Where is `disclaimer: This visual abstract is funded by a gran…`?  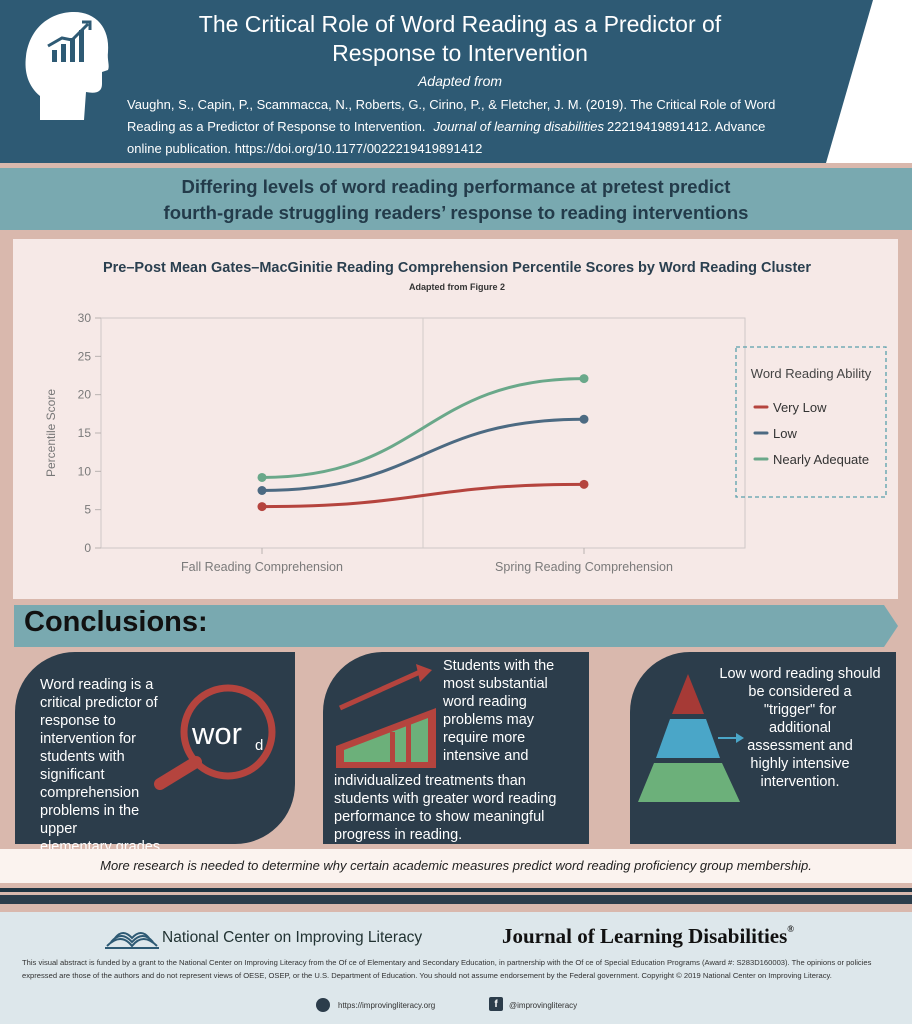
disclaimer: This visual abstract is funded by a gran… is located at coordinates (457, 969).